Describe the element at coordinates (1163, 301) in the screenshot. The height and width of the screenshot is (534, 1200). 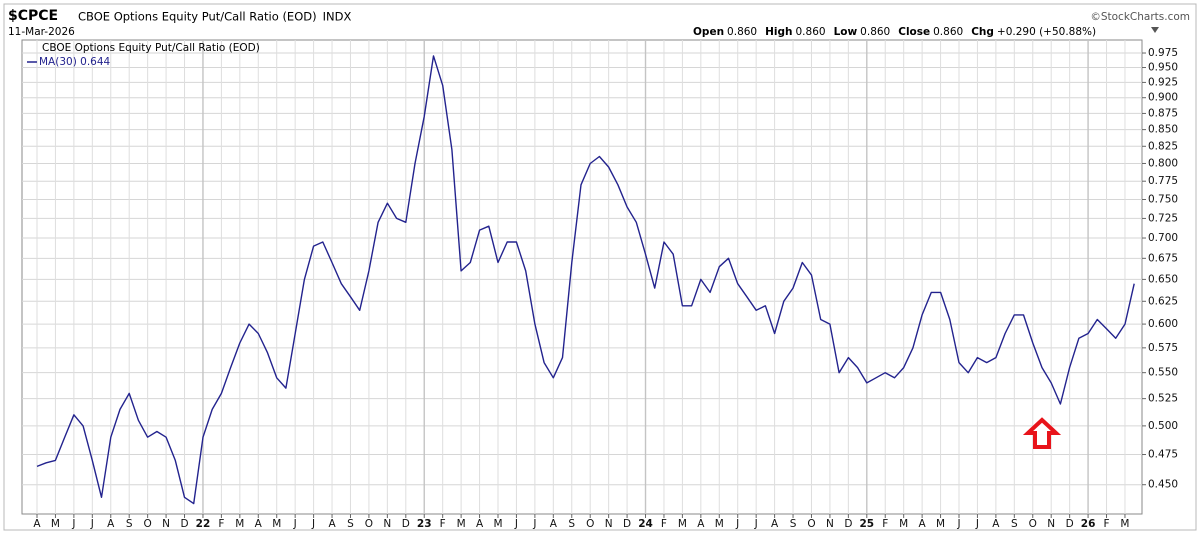
I see `y-tick-label: 0.625` at that location.